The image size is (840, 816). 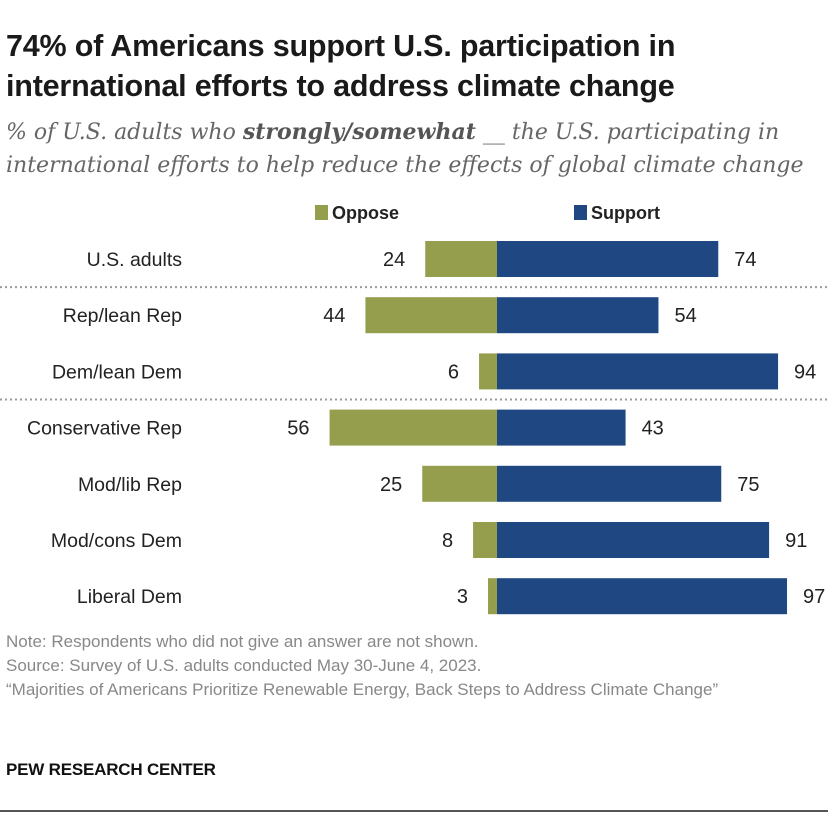 I want to click on legend-oppose-label: Oppose, so click(x=365, y=213).